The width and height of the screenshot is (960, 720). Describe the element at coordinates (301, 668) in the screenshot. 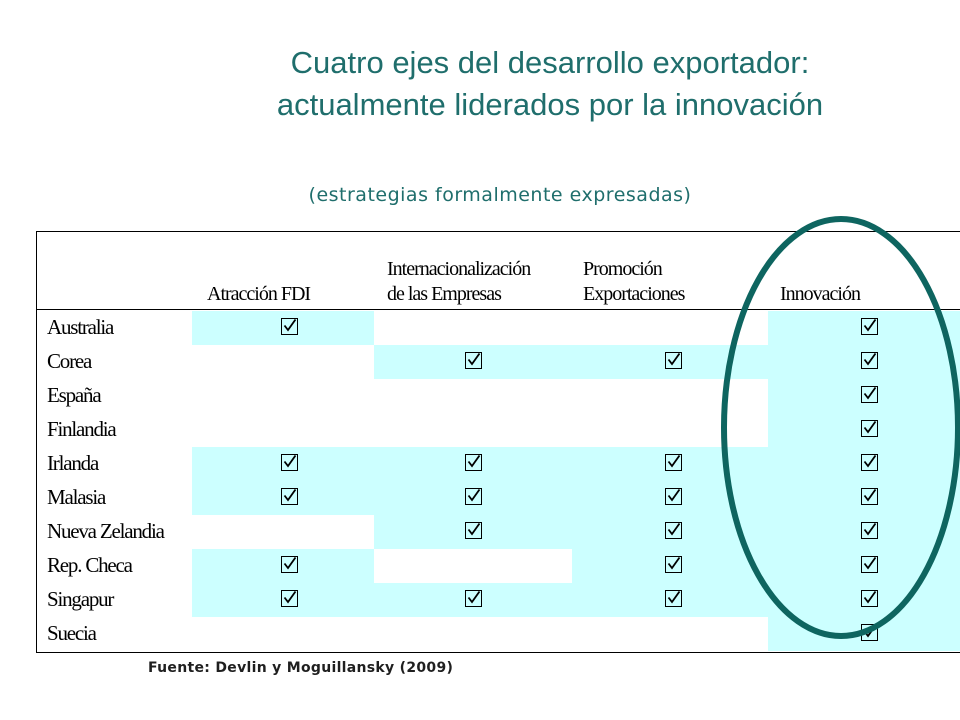

I see `source-note: Fuente: Devlin y Moguillansky (2009)` at that location.